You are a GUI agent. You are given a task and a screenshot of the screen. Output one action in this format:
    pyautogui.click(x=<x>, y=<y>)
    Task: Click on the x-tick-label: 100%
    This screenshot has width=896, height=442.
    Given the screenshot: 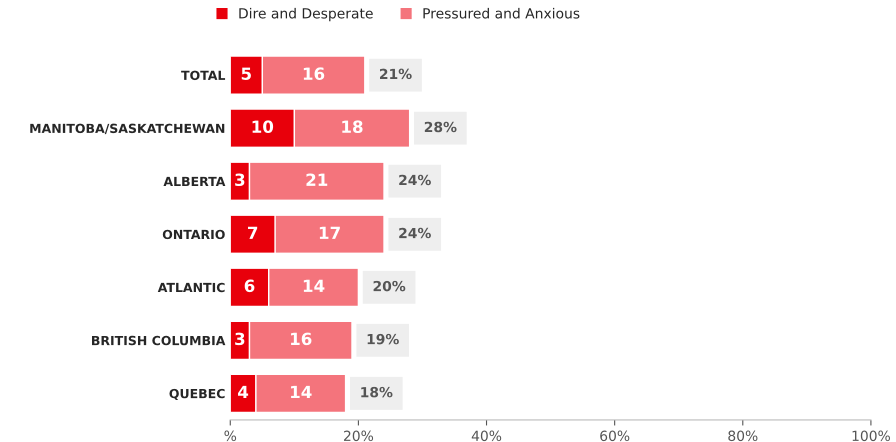 What is the action you would take?
    pyautogui.click(x=871, y=436)
    